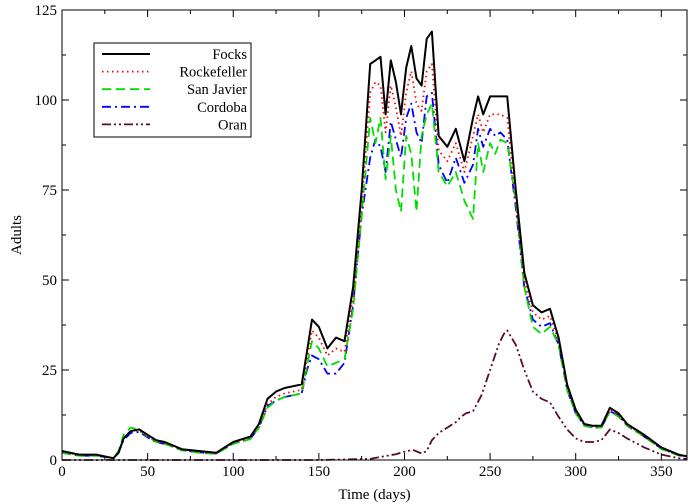 Image resolution: width=694 pixels, height=504 pixels. Describe the element at coordinates (217, 90) in the screenshot. I see `legend-label: San Javier` at that location.